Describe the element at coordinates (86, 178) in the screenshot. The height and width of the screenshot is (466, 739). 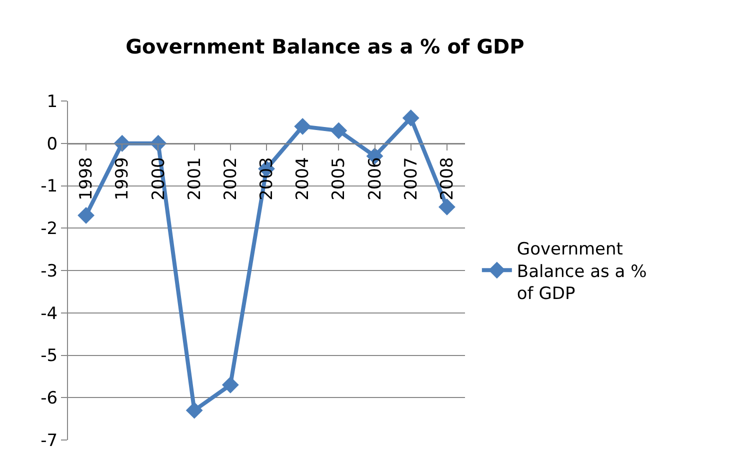
I see `x-tick-label: 1998` at that location.